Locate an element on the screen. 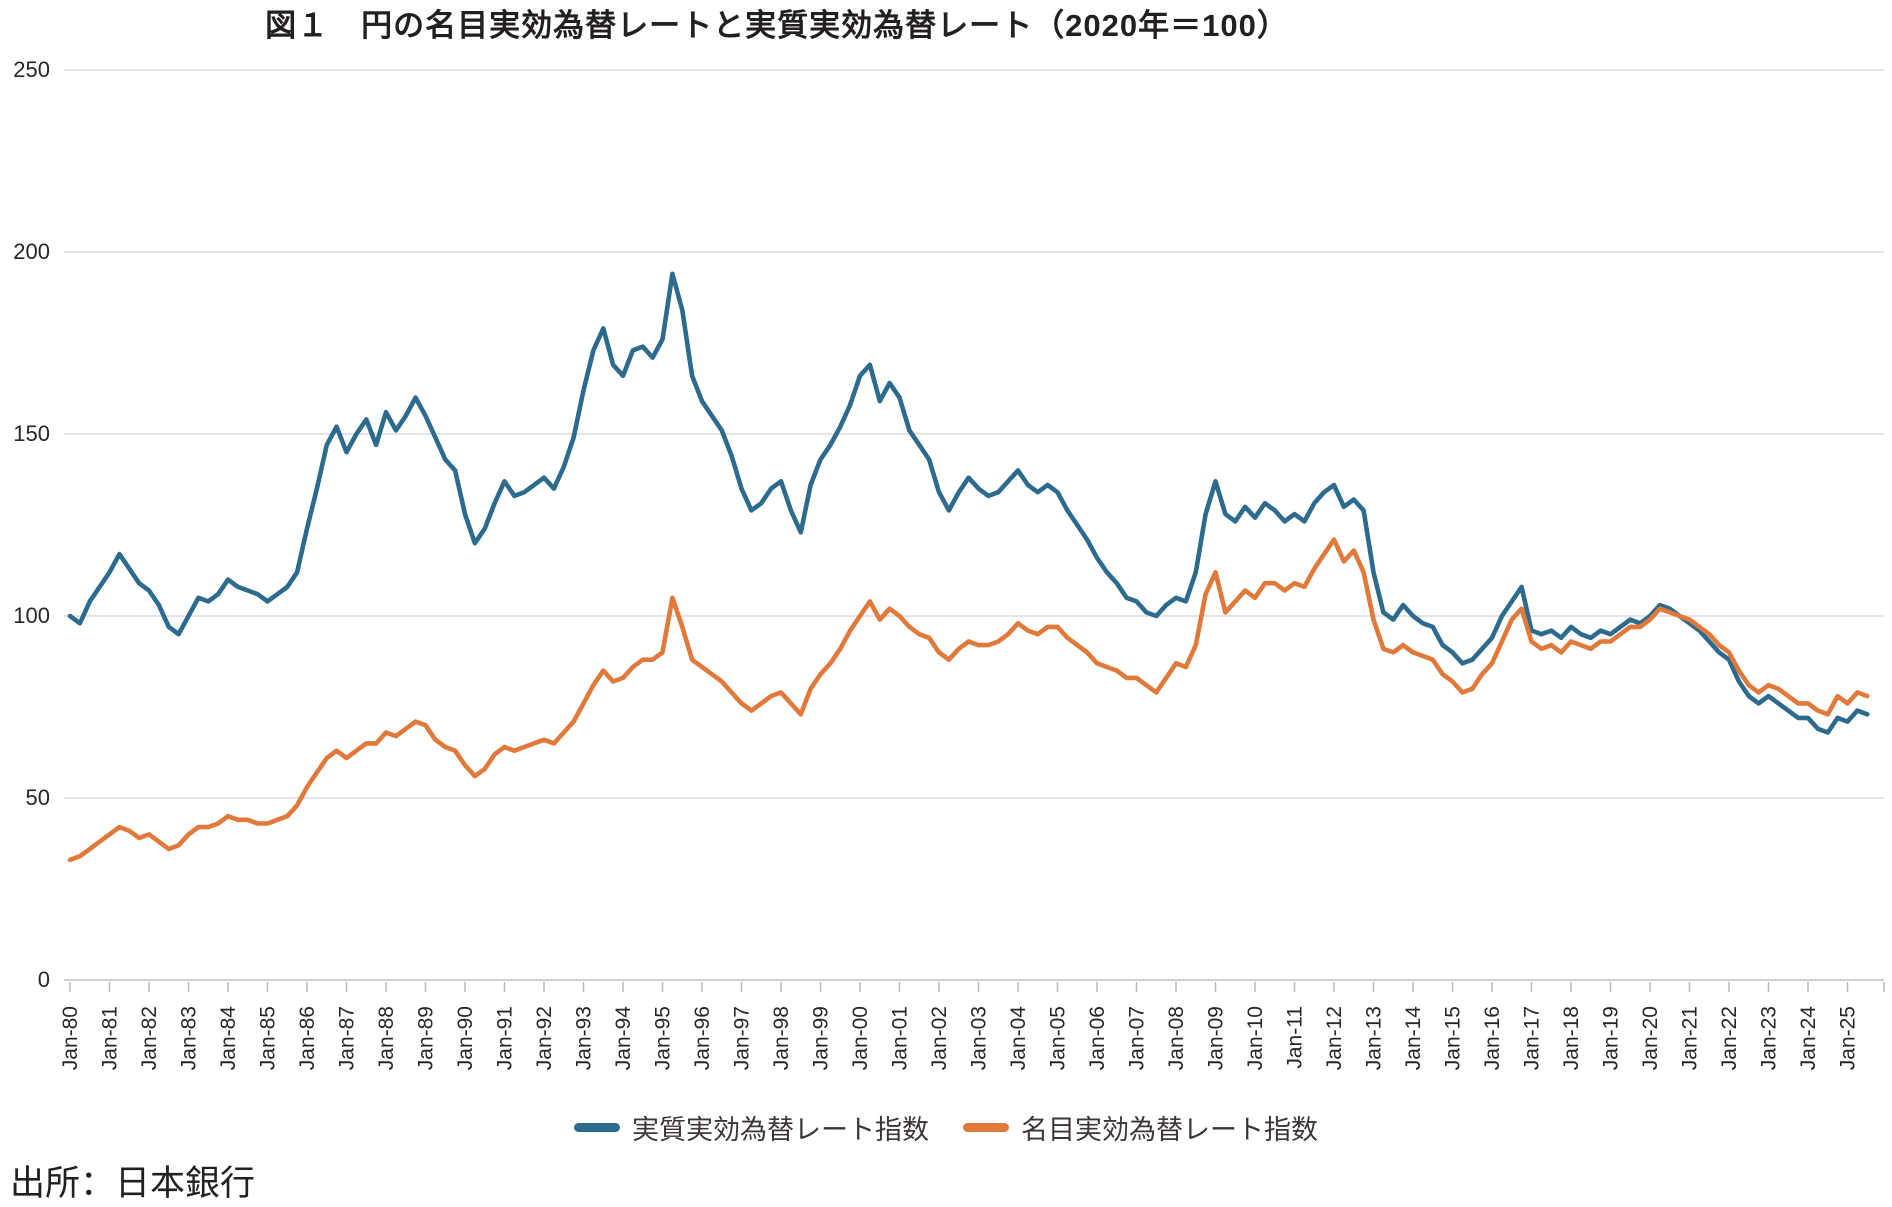 The width and height of the screenshot is (1892, 1207). legend-item-real: 実質実効為替レート指数 is located at coordinates (751, 1127).